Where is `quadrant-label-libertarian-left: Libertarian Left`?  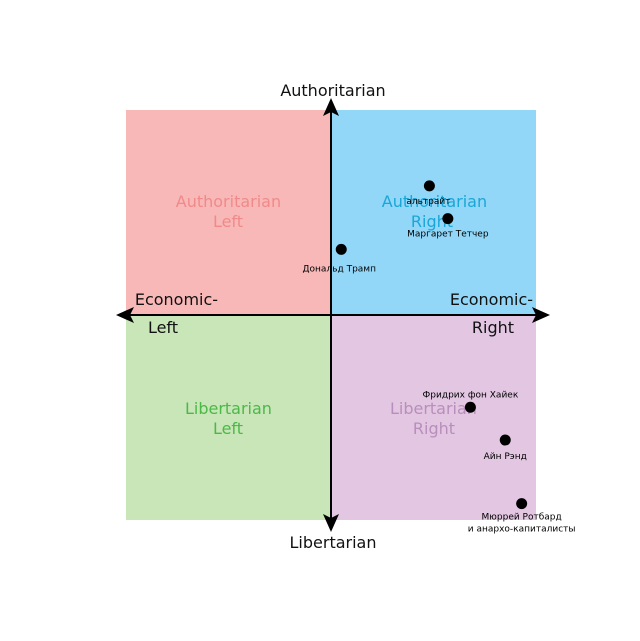
quadrant-label-libertarian-left: Libertarian Left is located at coordinates (231, 418).